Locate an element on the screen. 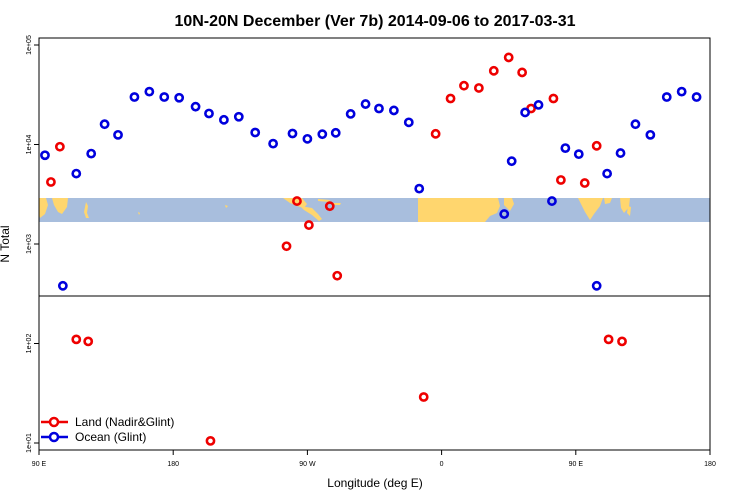 This screenshot has width=750, height=500. land-india-east is located at coordinates (608, 201).